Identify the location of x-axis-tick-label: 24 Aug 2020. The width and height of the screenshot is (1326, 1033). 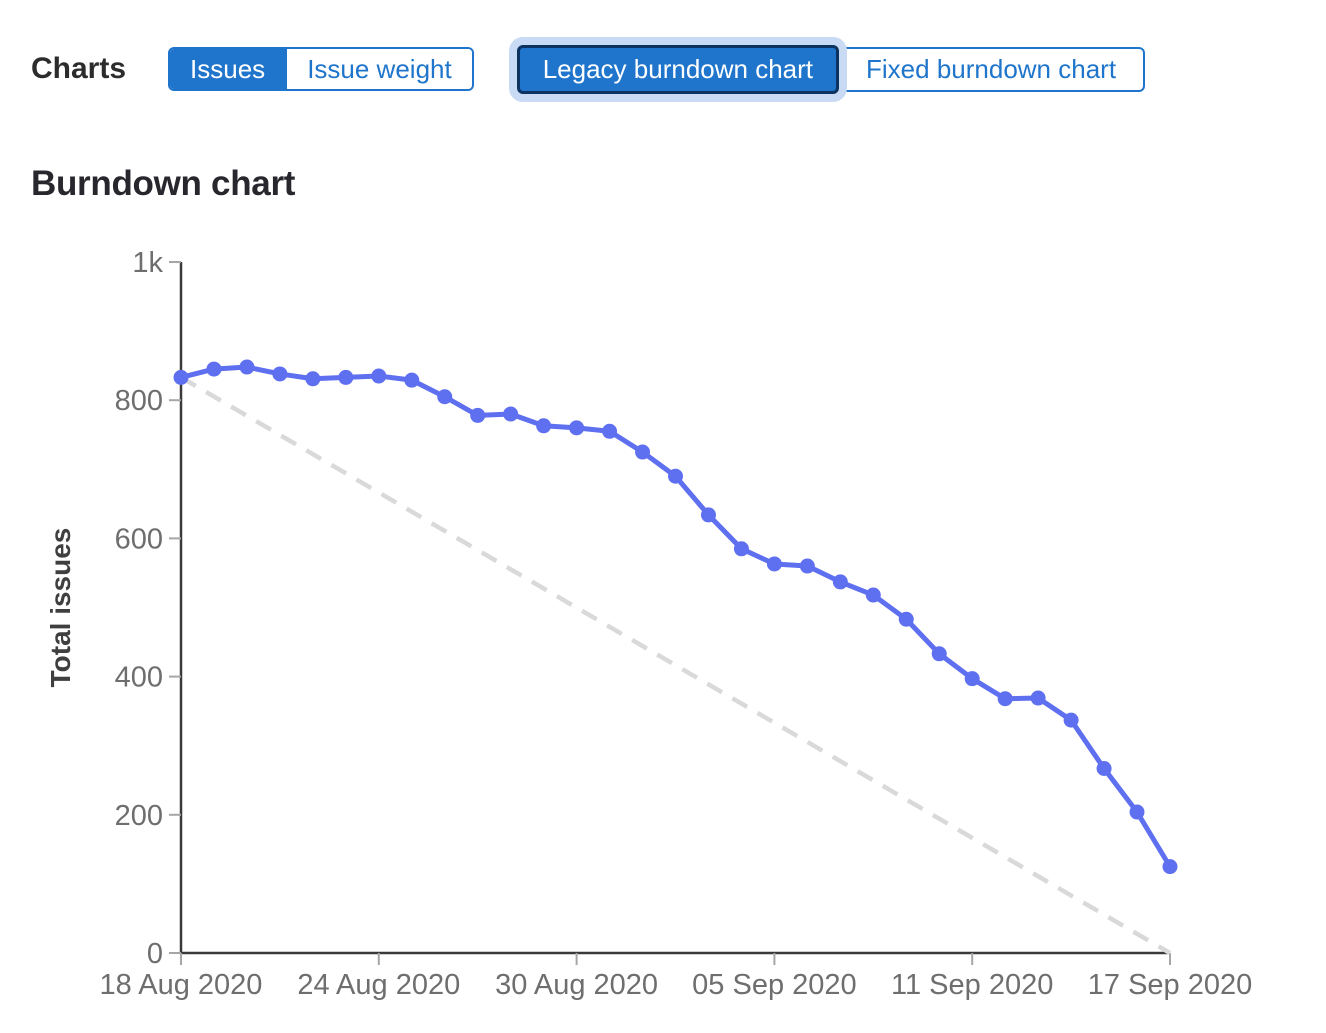
(378, 985).